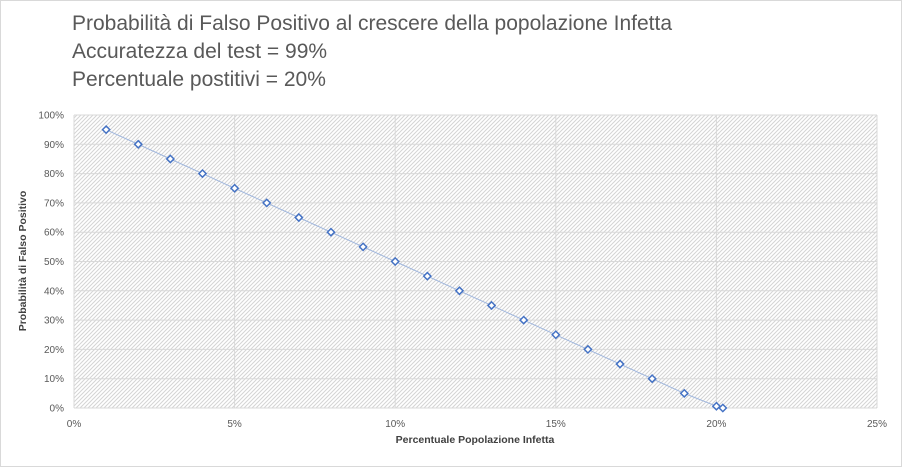 Image resolution: width=902 pixels, height=467 pixels. Describe the element at coordinates (556, 424) in the screenshot. I see `x-tick-label: 15%` at that location.